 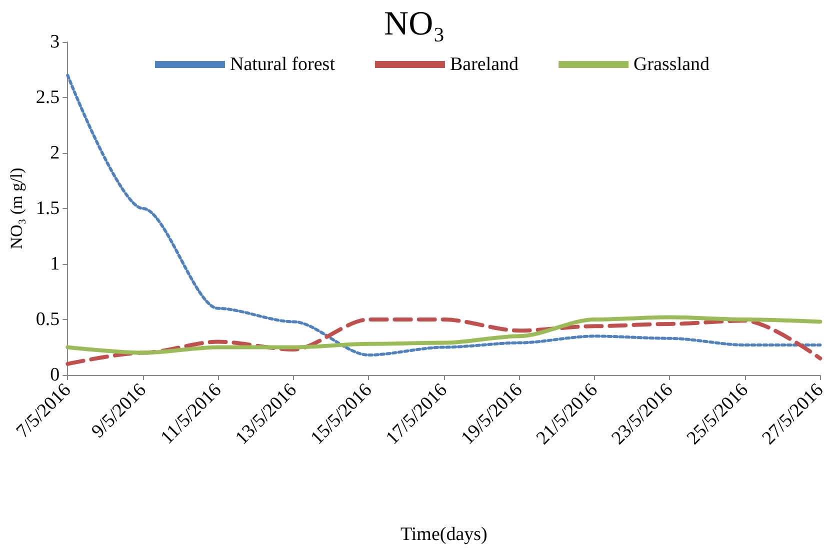 What do you see at coordinates (55, 153) in the screenshot?
I see `y-tick-label: 2` at bounding box center [55, 153].